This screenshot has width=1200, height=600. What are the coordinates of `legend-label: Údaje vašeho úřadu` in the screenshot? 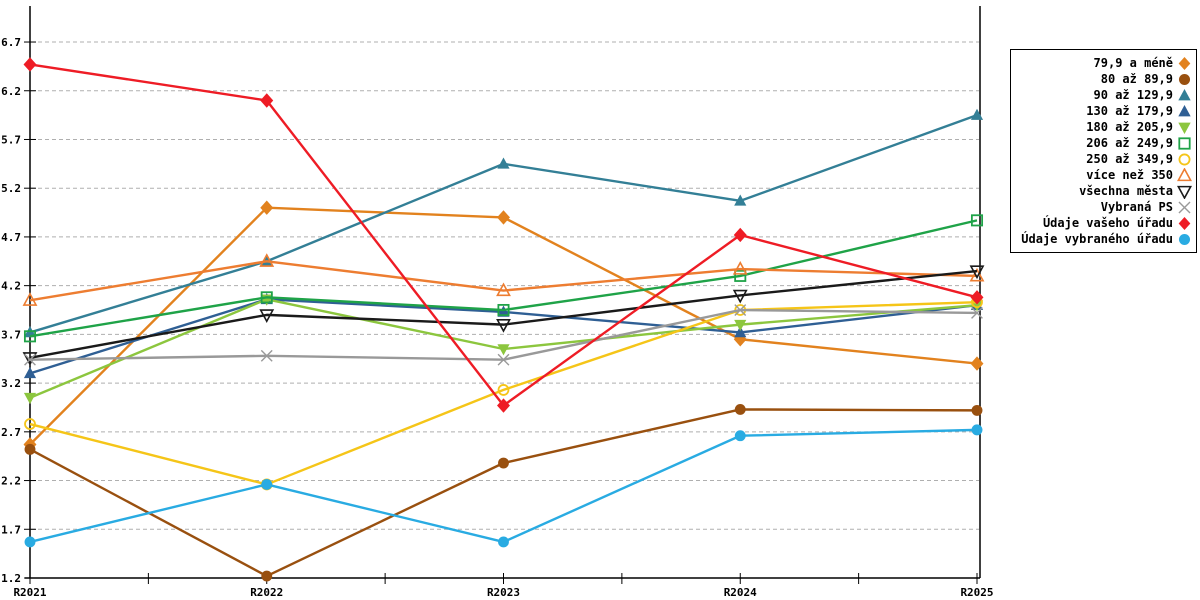 It's located at (1107, 223).